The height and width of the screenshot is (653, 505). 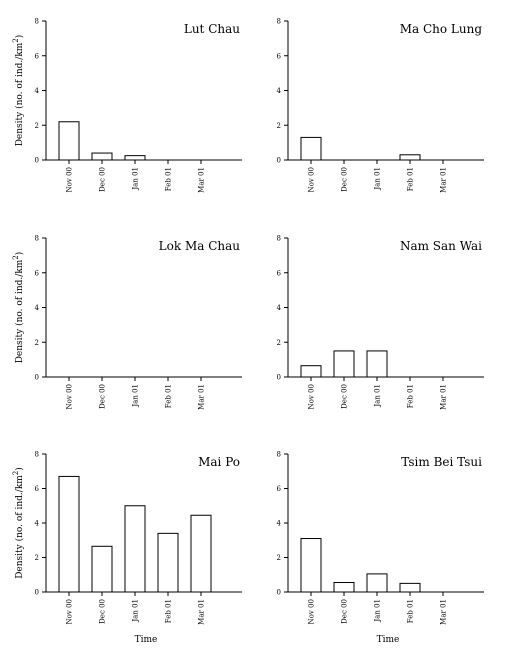 What do you see at coordinates (219, 462) in the screenshot?
I see `chart-title: Mai Po` at bounding box center [219, 462].